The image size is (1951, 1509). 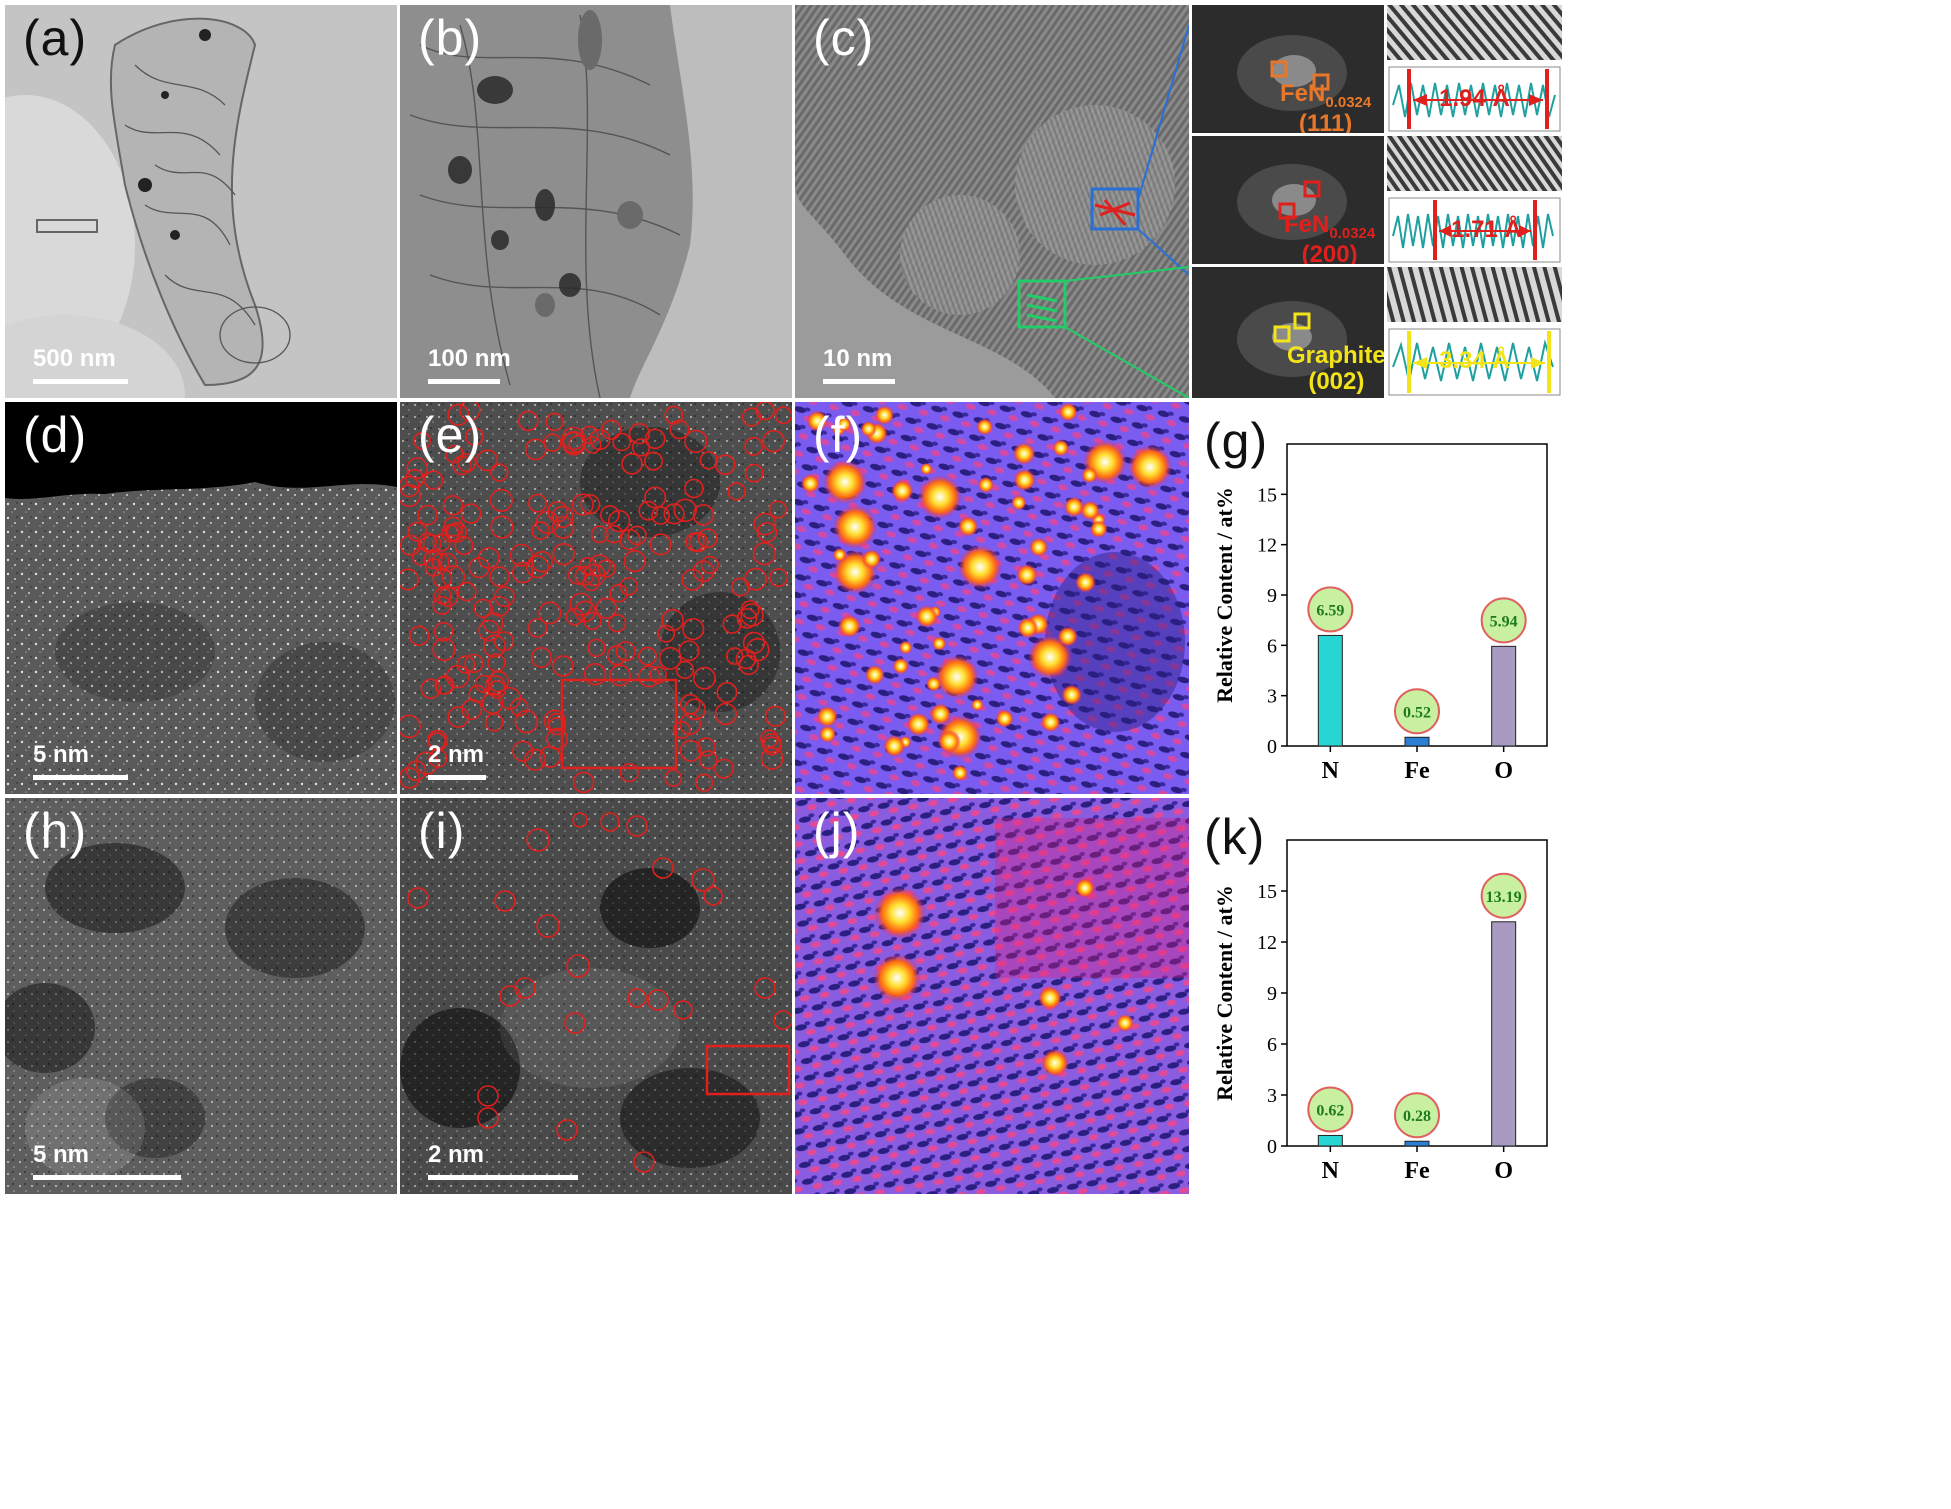 I want to click on y-tick-label: 12, so click(x=1267, y=546).